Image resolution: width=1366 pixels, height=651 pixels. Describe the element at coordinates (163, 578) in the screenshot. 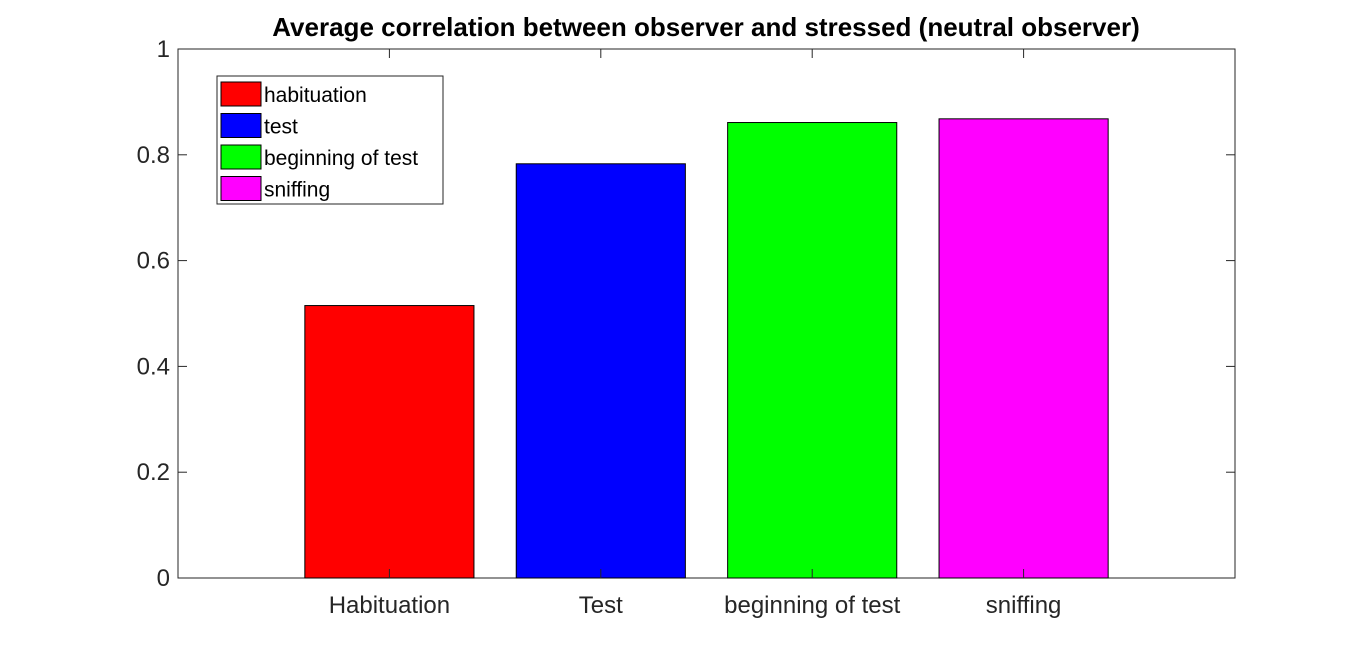

I see `y-tick-label: 0` at that location.